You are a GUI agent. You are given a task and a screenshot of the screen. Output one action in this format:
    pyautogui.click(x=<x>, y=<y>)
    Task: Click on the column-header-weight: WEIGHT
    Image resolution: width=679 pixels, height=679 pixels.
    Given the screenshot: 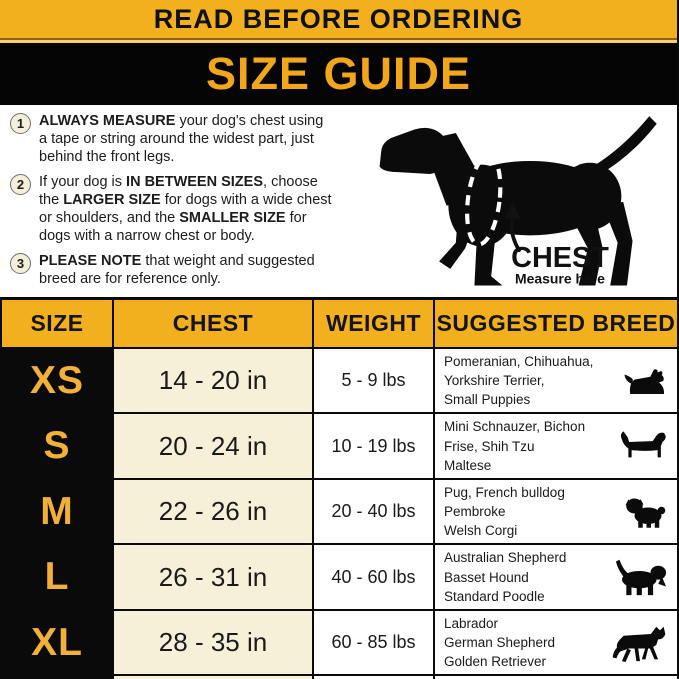 What is the action you would take?
    pyautogui.click(x=373, y=323)
    